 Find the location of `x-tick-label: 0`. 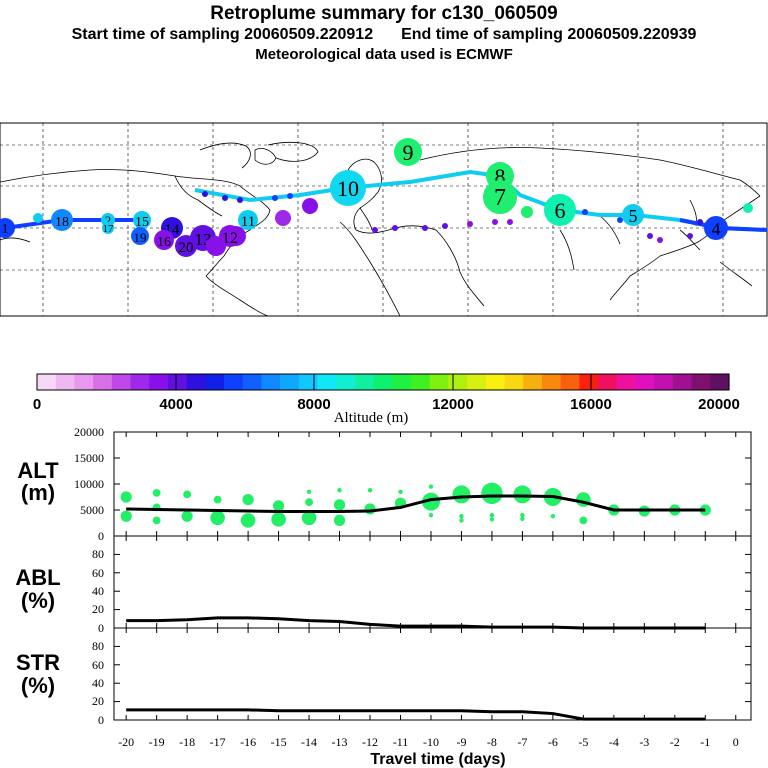

x-tick-label: 0 is located at coordinates (736, 742).